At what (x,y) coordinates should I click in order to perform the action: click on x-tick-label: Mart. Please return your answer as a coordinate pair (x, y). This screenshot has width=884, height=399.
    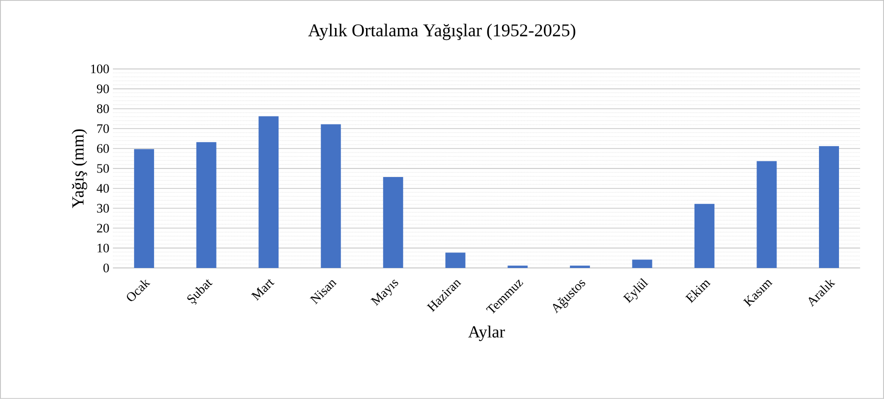
    Looking at the image, I should click on (262, 290).